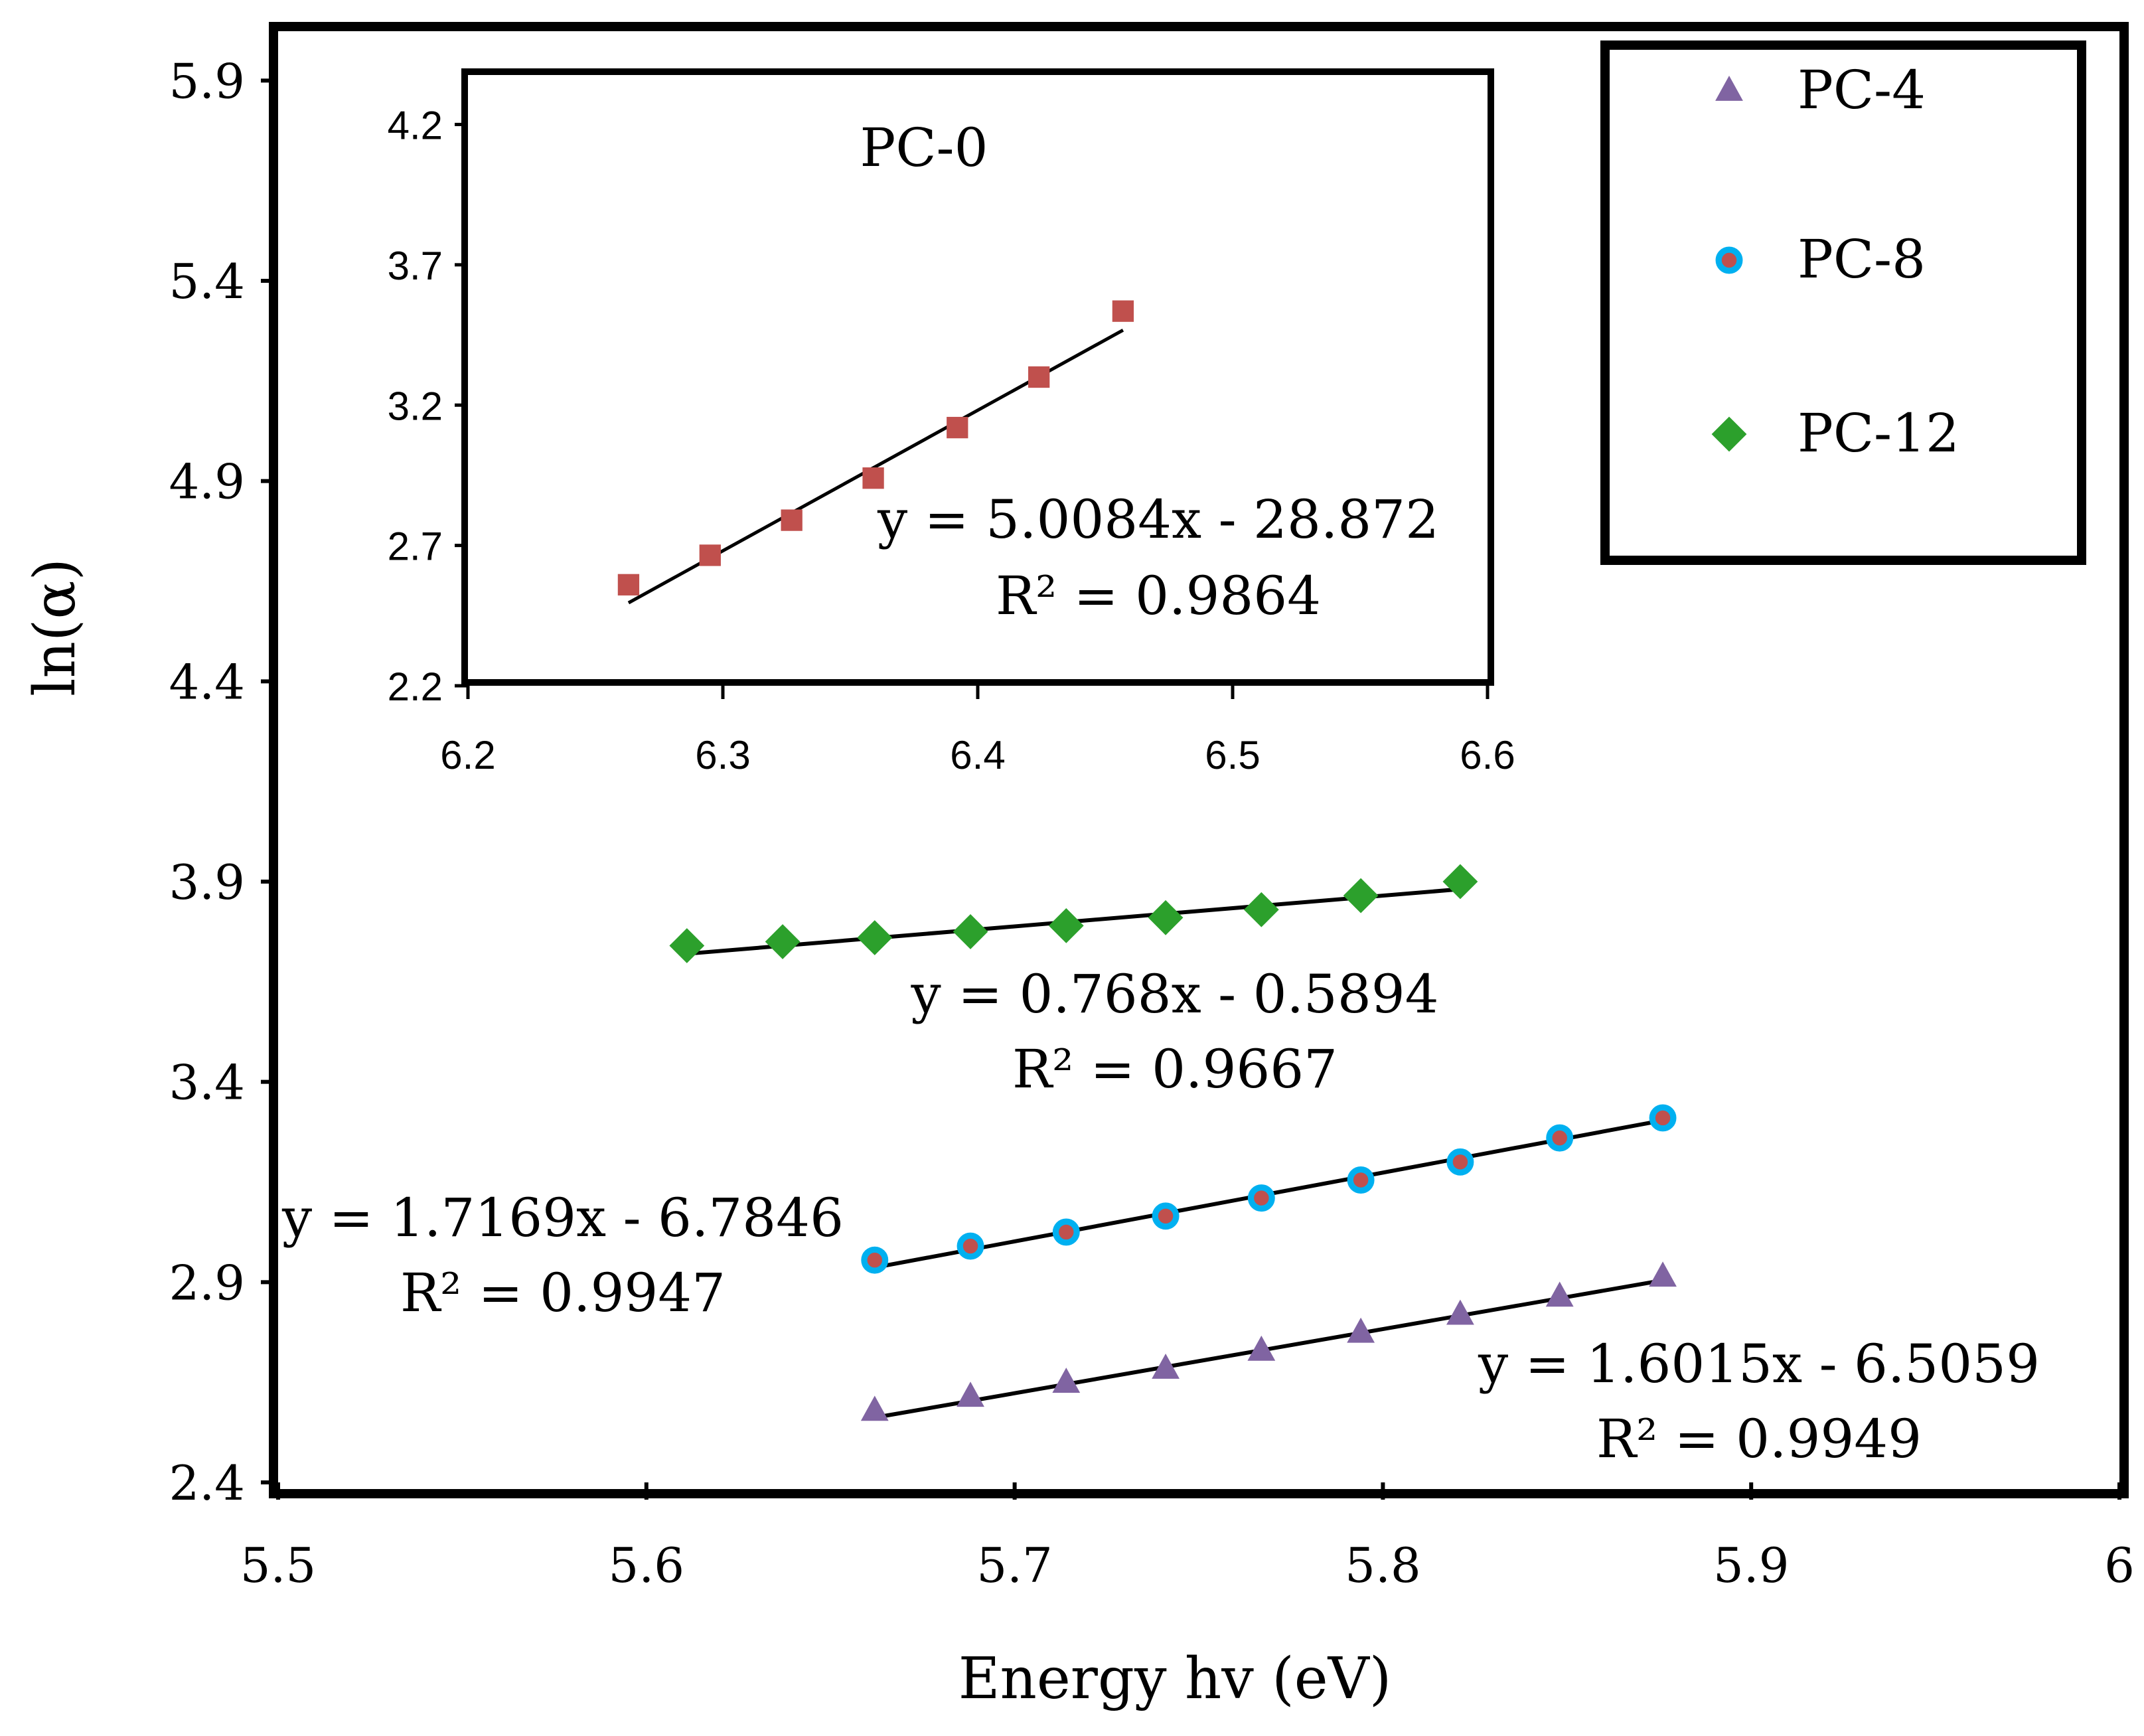 The image size is (2144, 1736). What do you see at coordinates (875, 447) in the screenshot?
I see `inset-data-points` at bounding box center [875, 447].